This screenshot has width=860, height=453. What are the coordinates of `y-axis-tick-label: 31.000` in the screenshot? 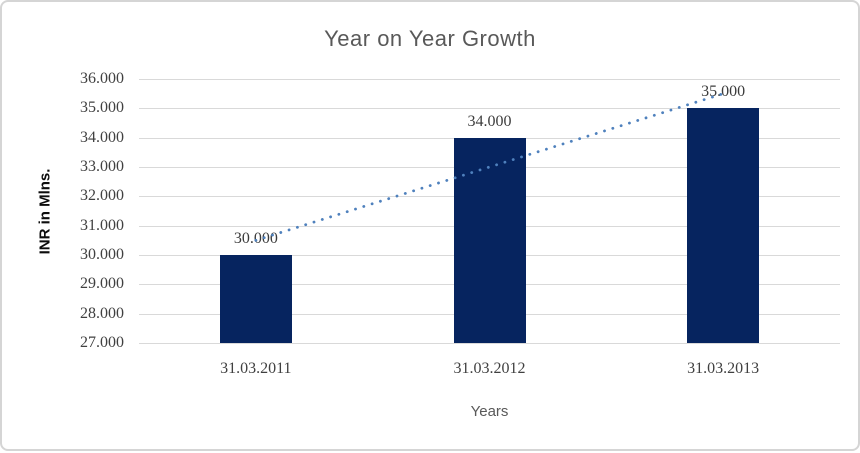 It's located at (102, 225).